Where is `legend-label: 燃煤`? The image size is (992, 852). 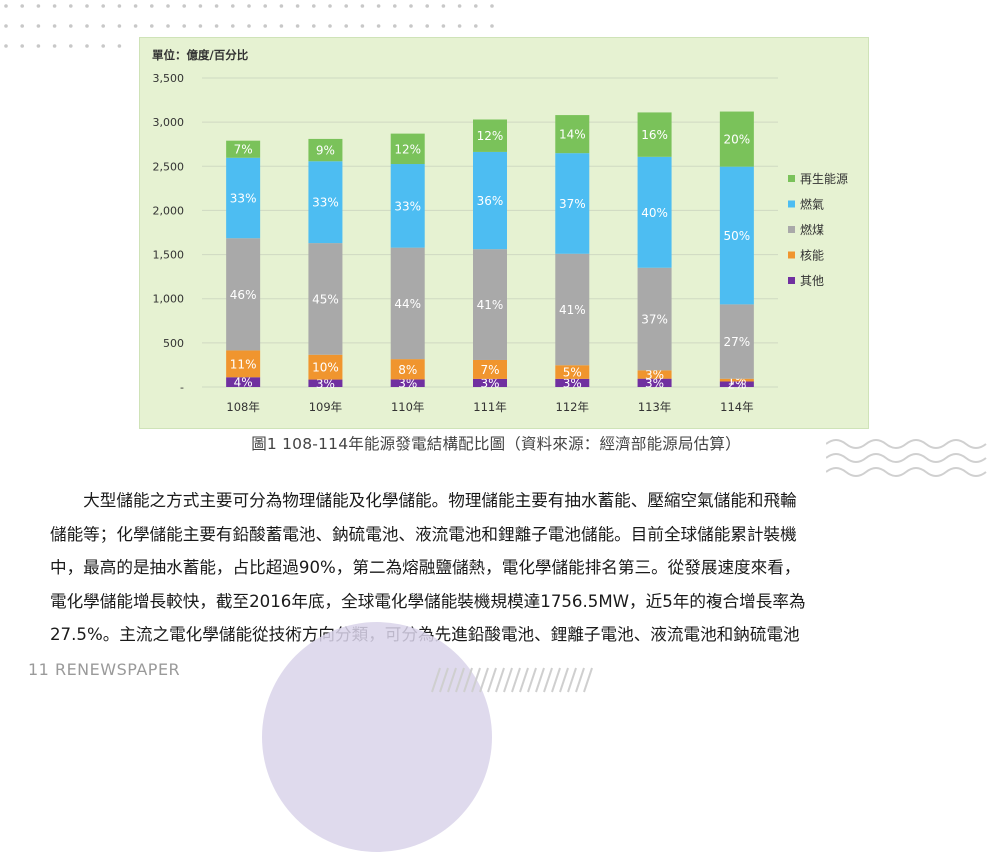
legend-label: 燃煤 is located at coordinates (812, 229).